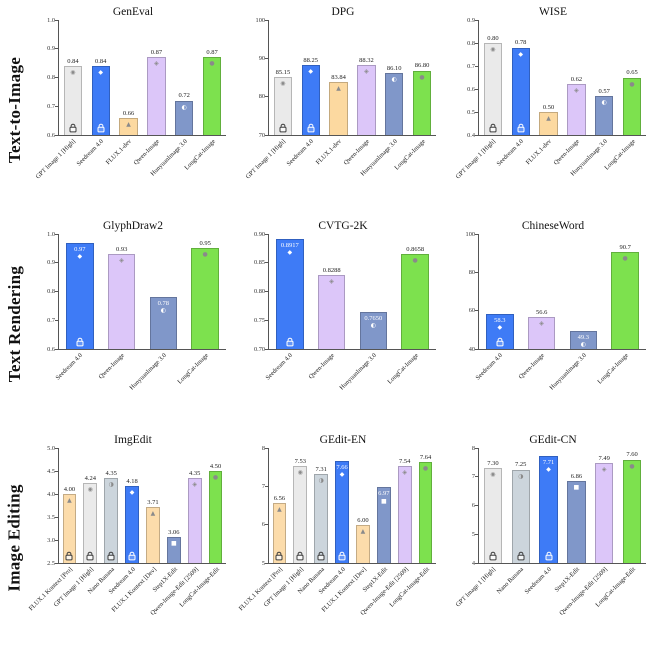 The width and height of the screenshot is (660, 649). What do you see at coordinates (51, 540) in the screenshot?
I see `y-tick-label: 3.0` at bounding box center [51, 540].